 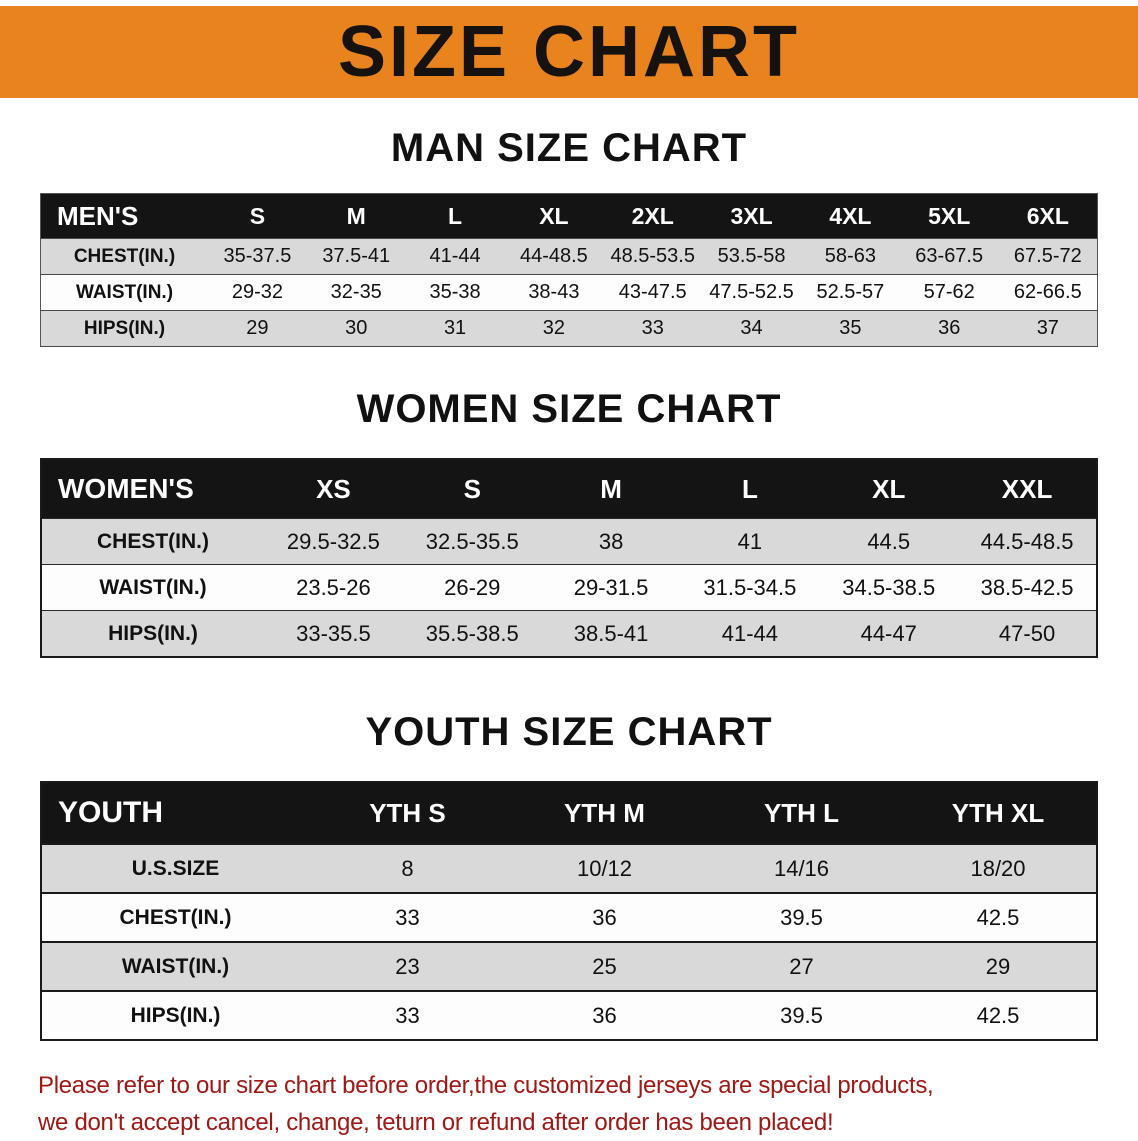 What do you see at coordinates (472, 488) in the screenshot?
I see `size-column-header-cell: S` at bounding box center [472, 488].